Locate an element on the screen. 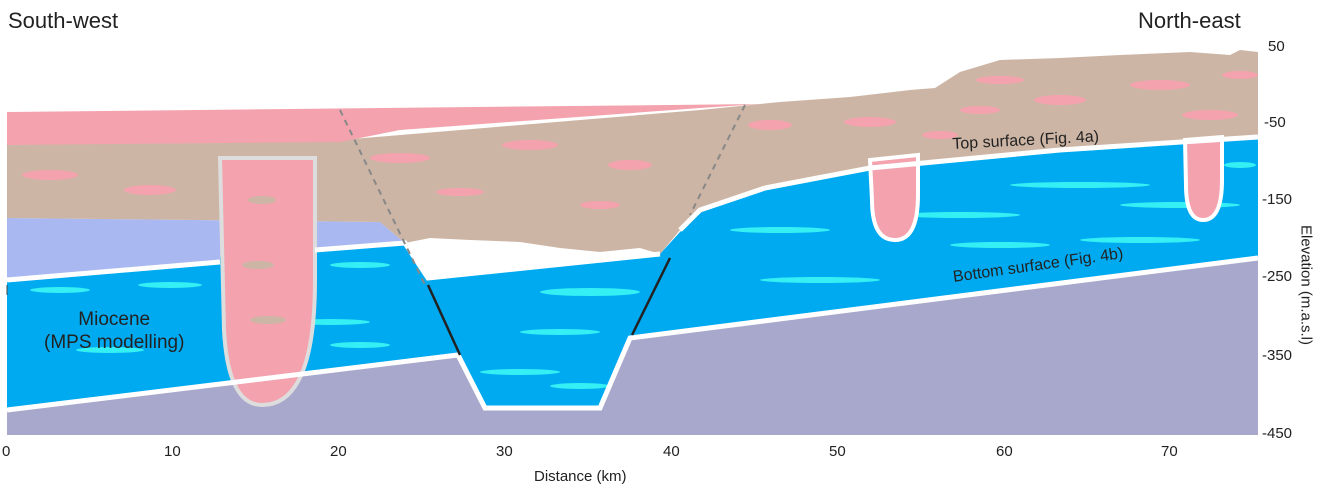 The width and height of the screenshot is (1329, 491). y-tick: -250 is located at coordinates (1277, 276).